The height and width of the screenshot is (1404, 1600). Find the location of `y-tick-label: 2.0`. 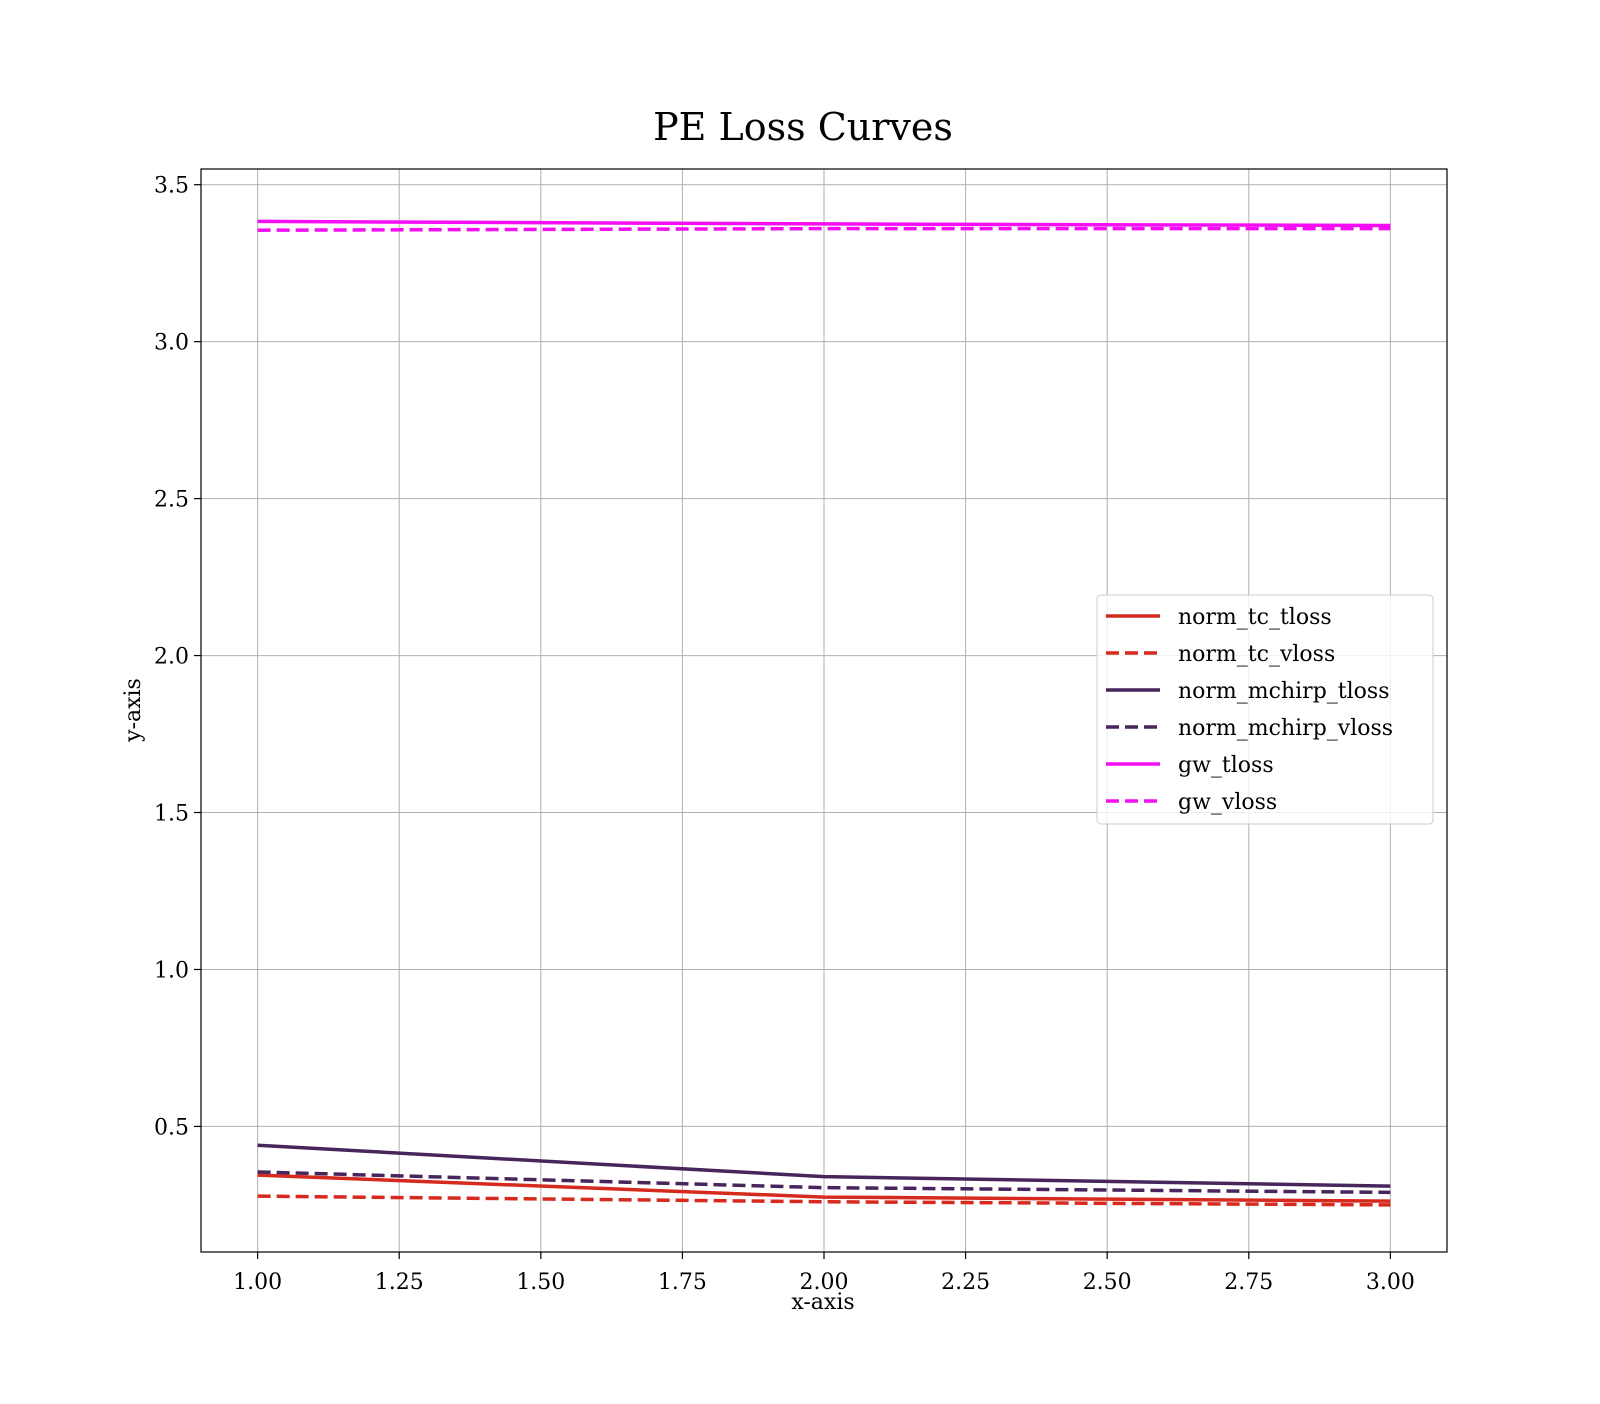

y-tick-label: 2.0 is located at coordinates (171, 657).